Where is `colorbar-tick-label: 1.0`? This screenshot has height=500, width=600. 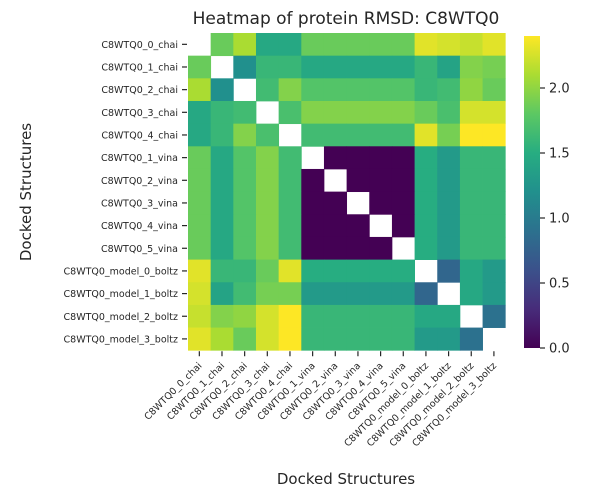 colorbar-tick-label: 1.0 is located at coordinates (559, 219).